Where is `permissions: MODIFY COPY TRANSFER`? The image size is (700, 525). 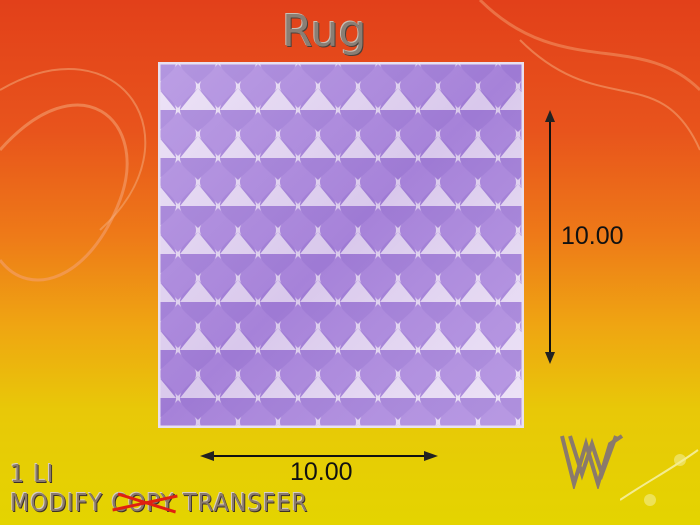
permissions: MODIFY COPY TRANSFER is located at coordinates (159, 502).